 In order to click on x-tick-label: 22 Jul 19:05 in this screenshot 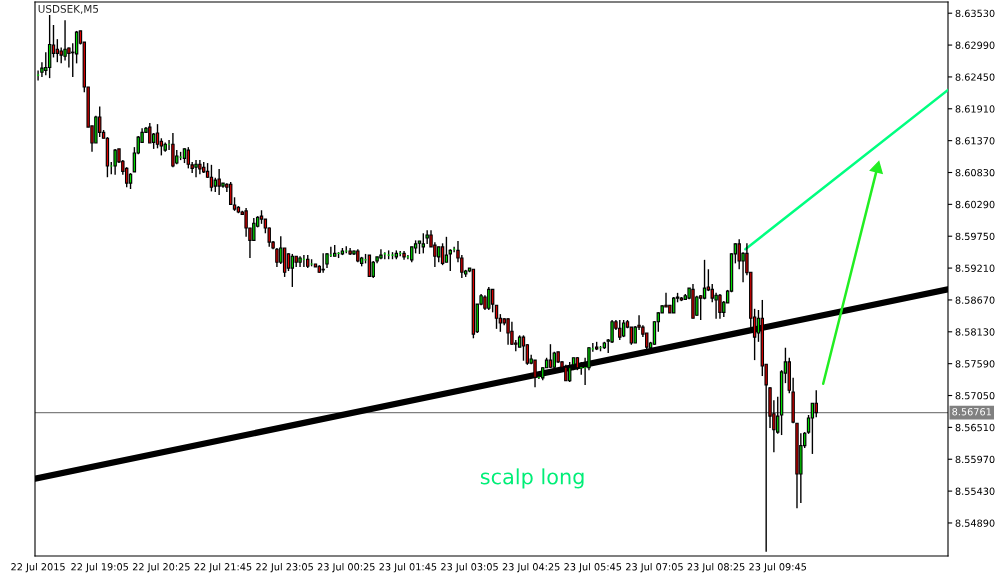, I will do `click(100, 567)`.